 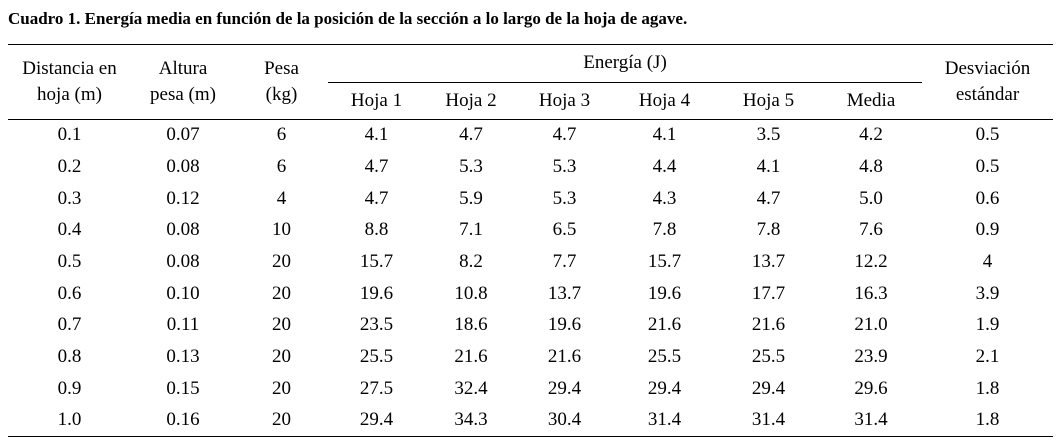 What do you see at coordinates (871, 356) in the screenshot?
I see `table-cell: 23.9` at bounding box center [871, 356].